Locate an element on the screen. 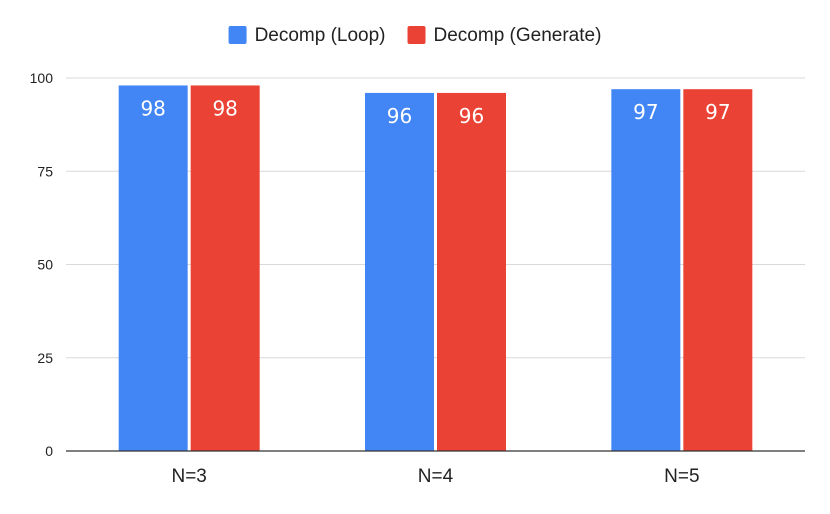 The width and height of the screenshot is (830, 514). y-tick-label: 0 is located at coordinates (49, 451).